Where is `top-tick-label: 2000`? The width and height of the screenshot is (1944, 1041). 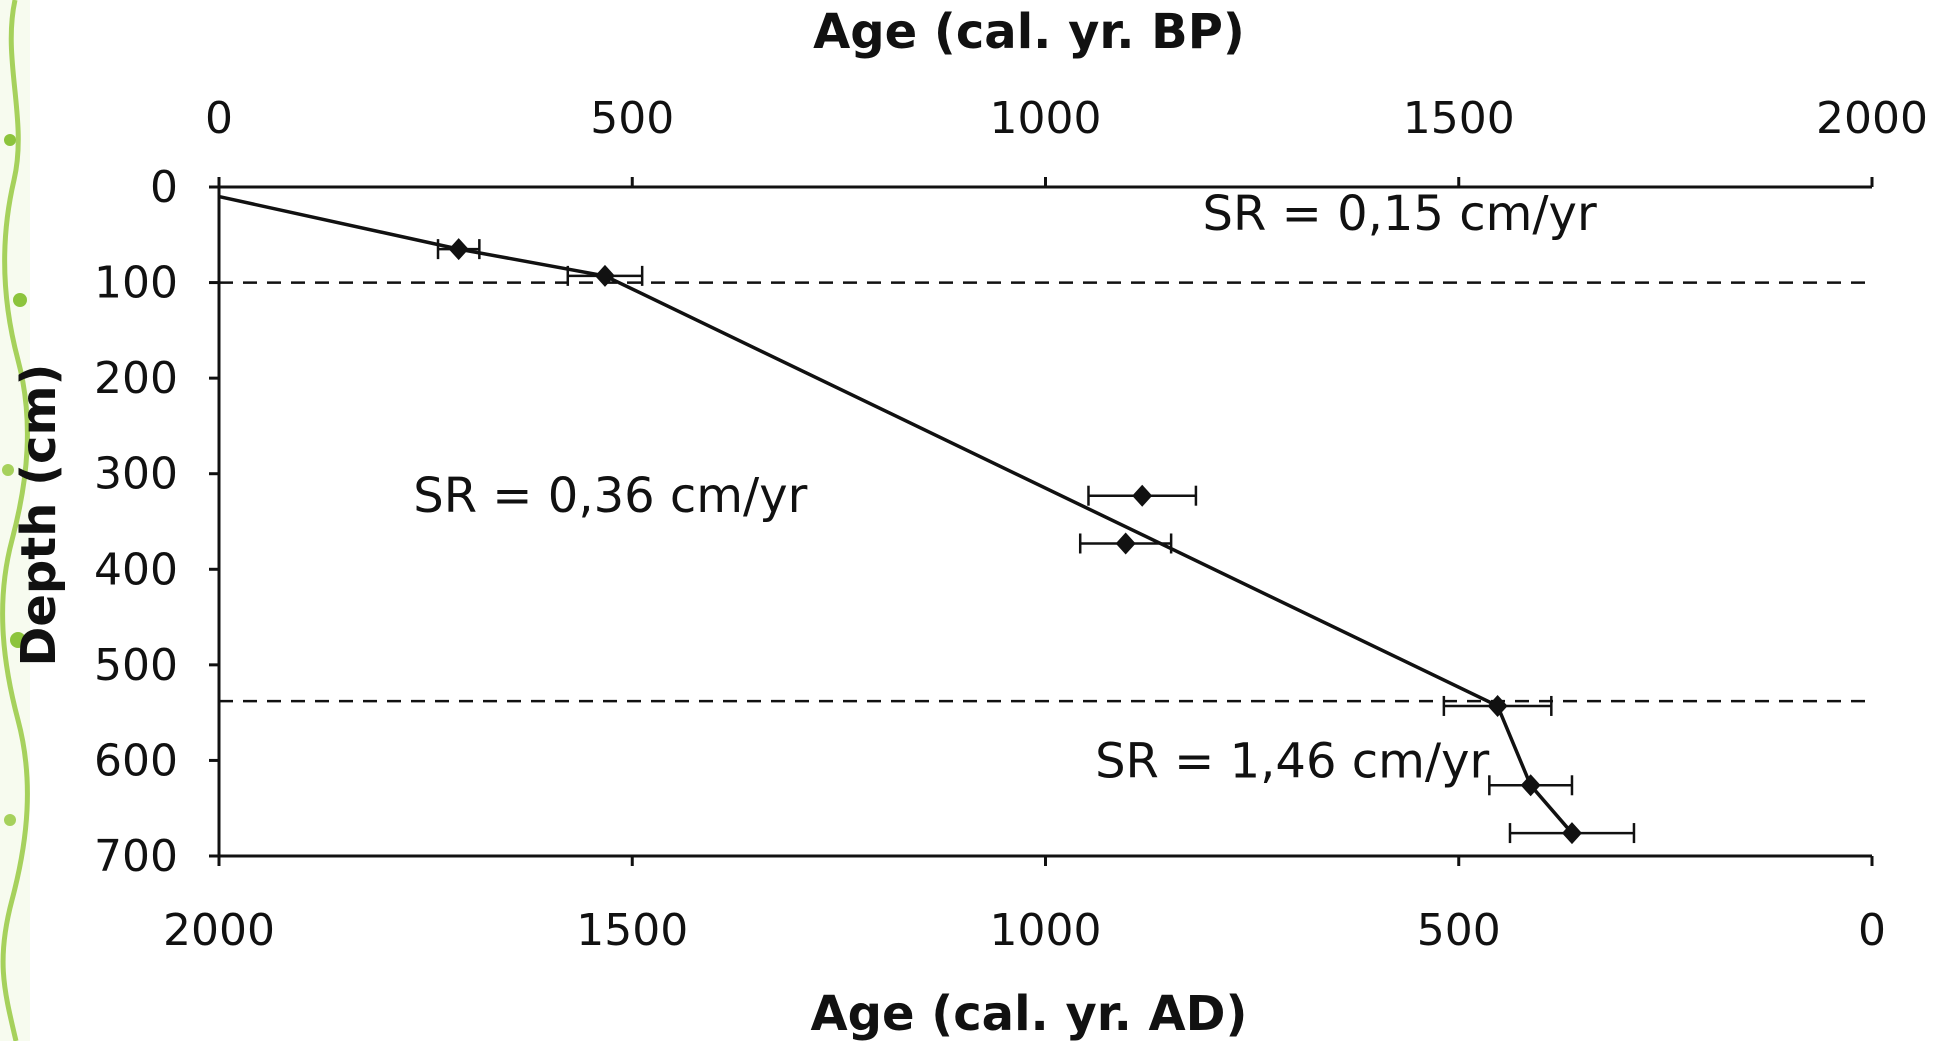
top-tick-label: 2000 is located at coordinates (1872, 118).